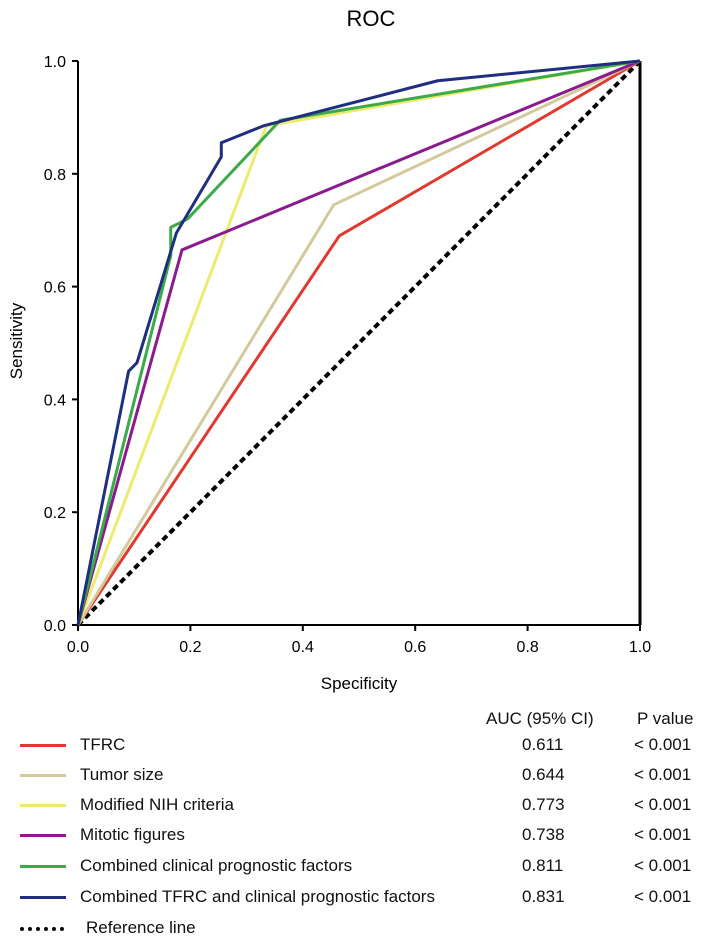 This screenshot has height=944, width=708. Describe the element at coordinates (527, 647) in the screenshot. I see `x-tick-label: 0.8` at that location.